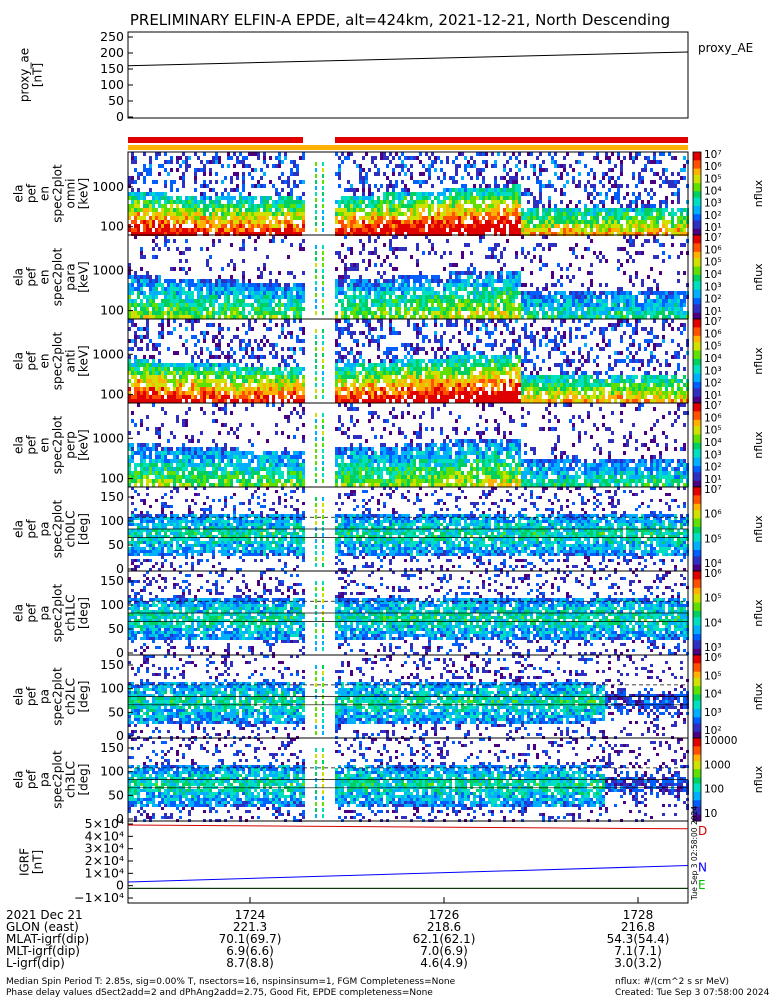 The image size is (775, 1000). Describe the element at coordinates (35, 963) in the screenshot. I see `orbit-row-label: L-igrf(dip)` at that location.